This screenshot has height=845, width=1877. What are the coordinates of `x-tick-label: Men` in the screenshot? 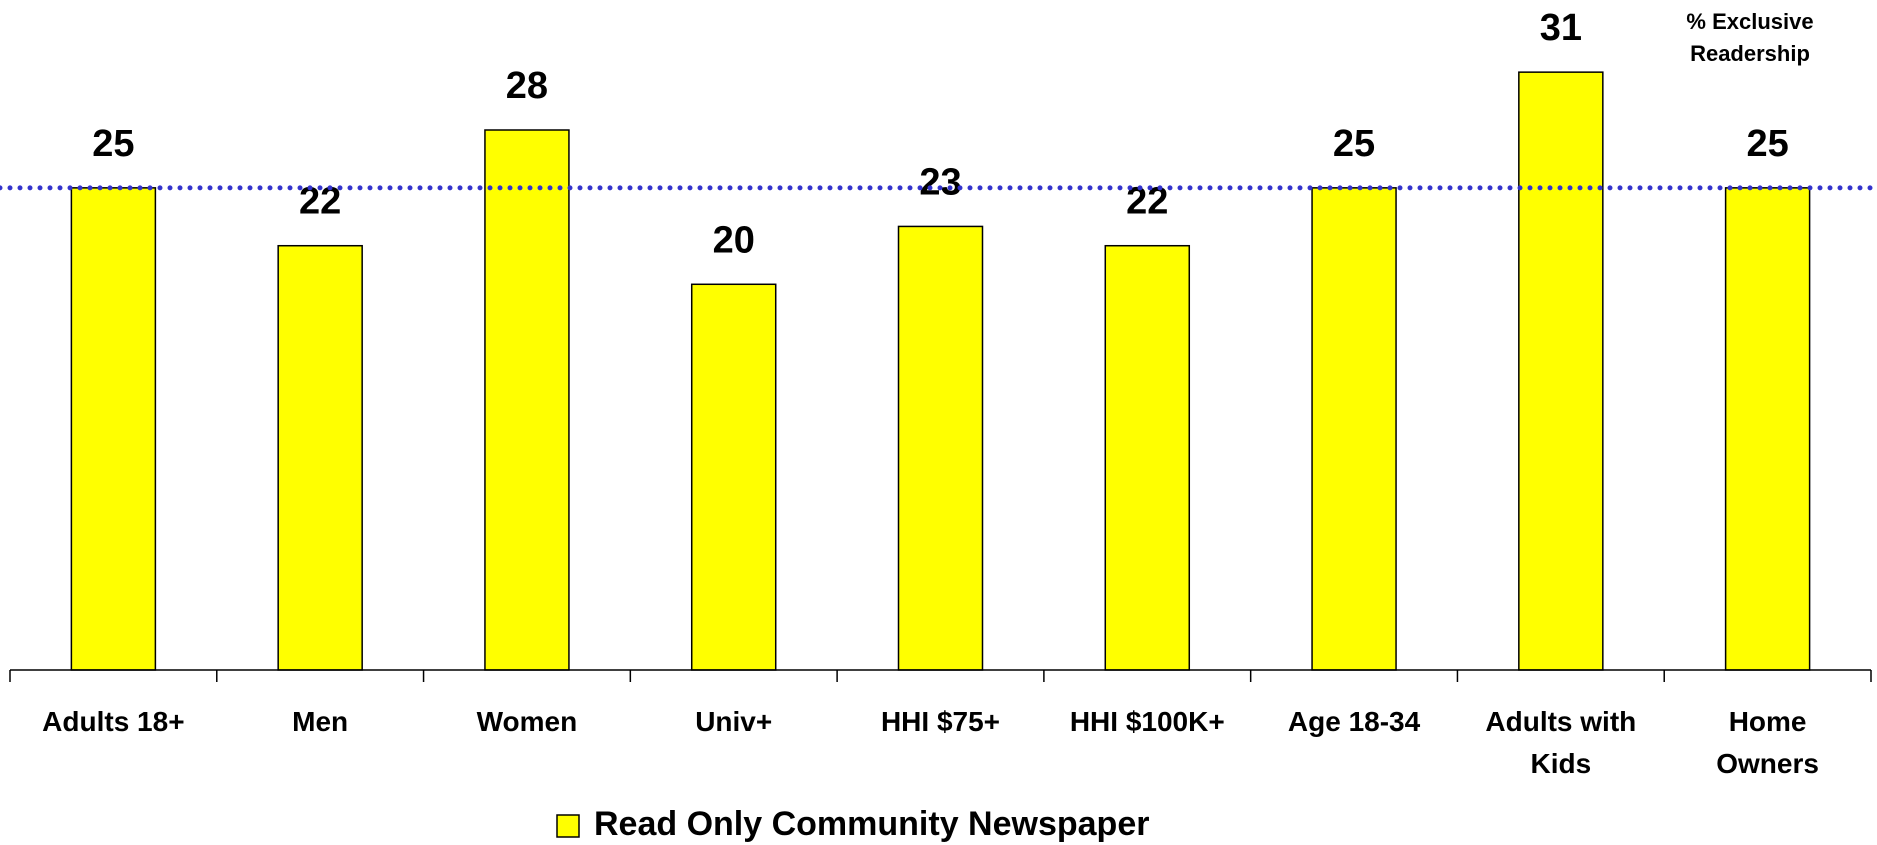 It's located at (320, 721).